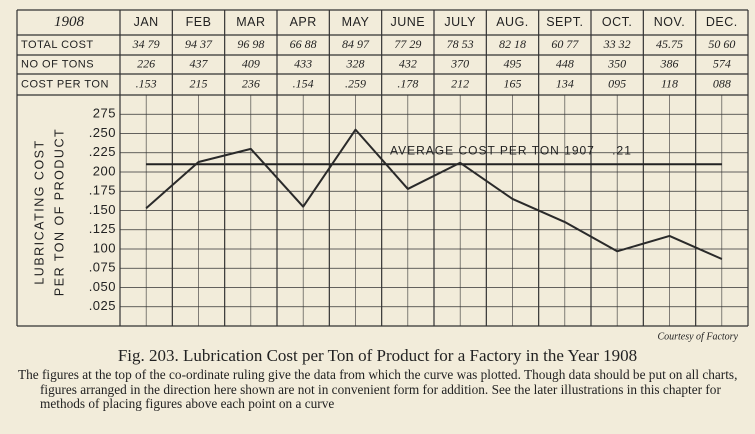  I want to click on row-label: COST PER TON, so click(65, 84).